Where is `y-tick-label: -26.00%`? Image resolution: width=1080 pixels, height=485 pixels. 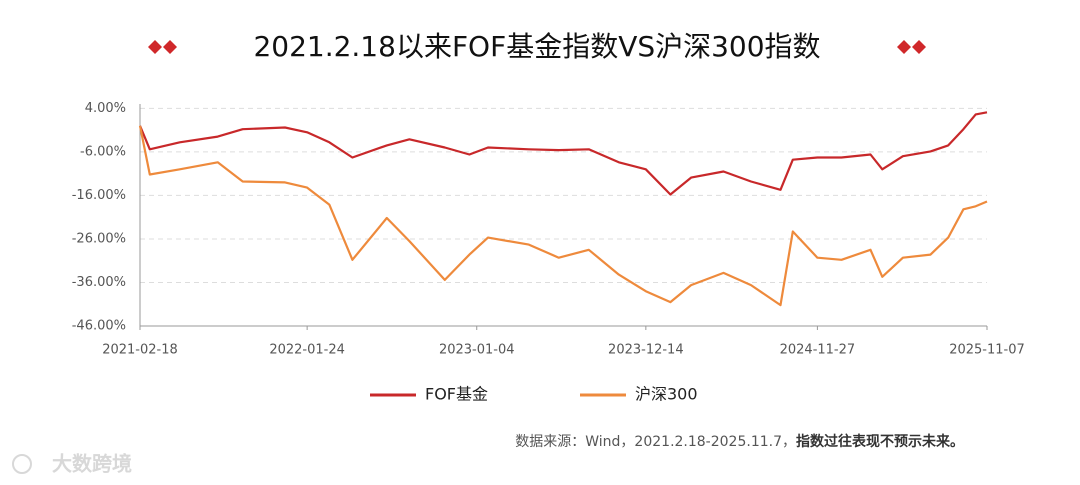 y-tick-label: -26.00% is located at coordinates (99, 238).